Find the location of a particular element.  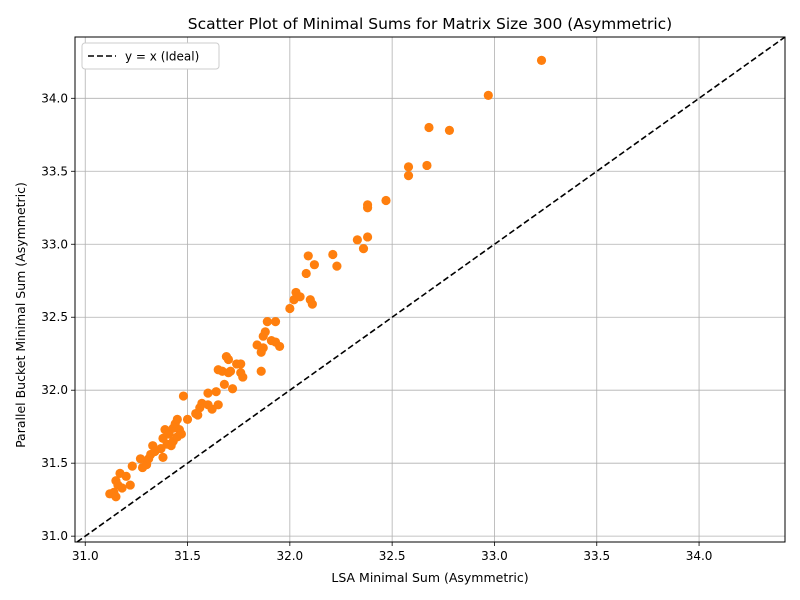

x-tick-label: 33.5 is located at coordinates (596, 556).